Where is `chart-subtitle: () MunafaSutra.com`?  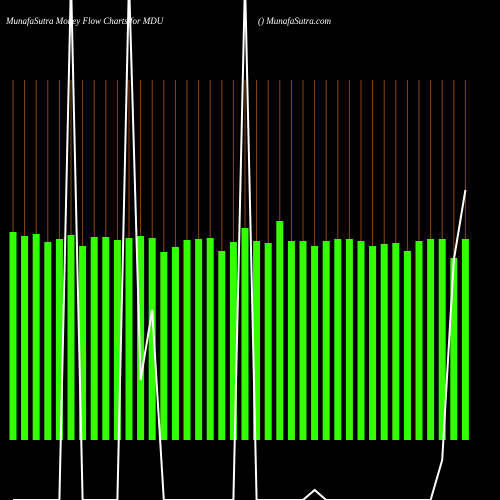
chart-subtitle: () MunafaSutra.com is located at coordinates (294, 21).